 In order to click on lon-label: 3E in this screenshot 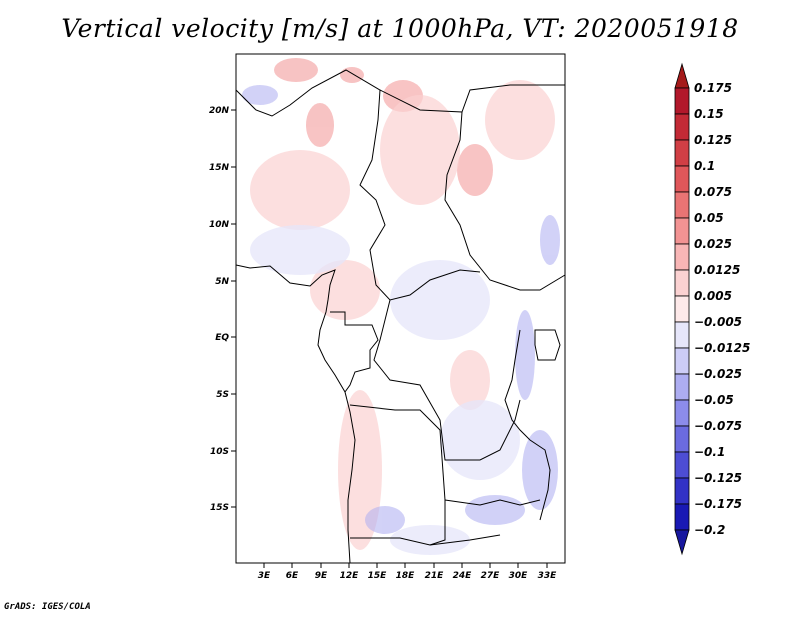, I will do `click(264, 576)`.